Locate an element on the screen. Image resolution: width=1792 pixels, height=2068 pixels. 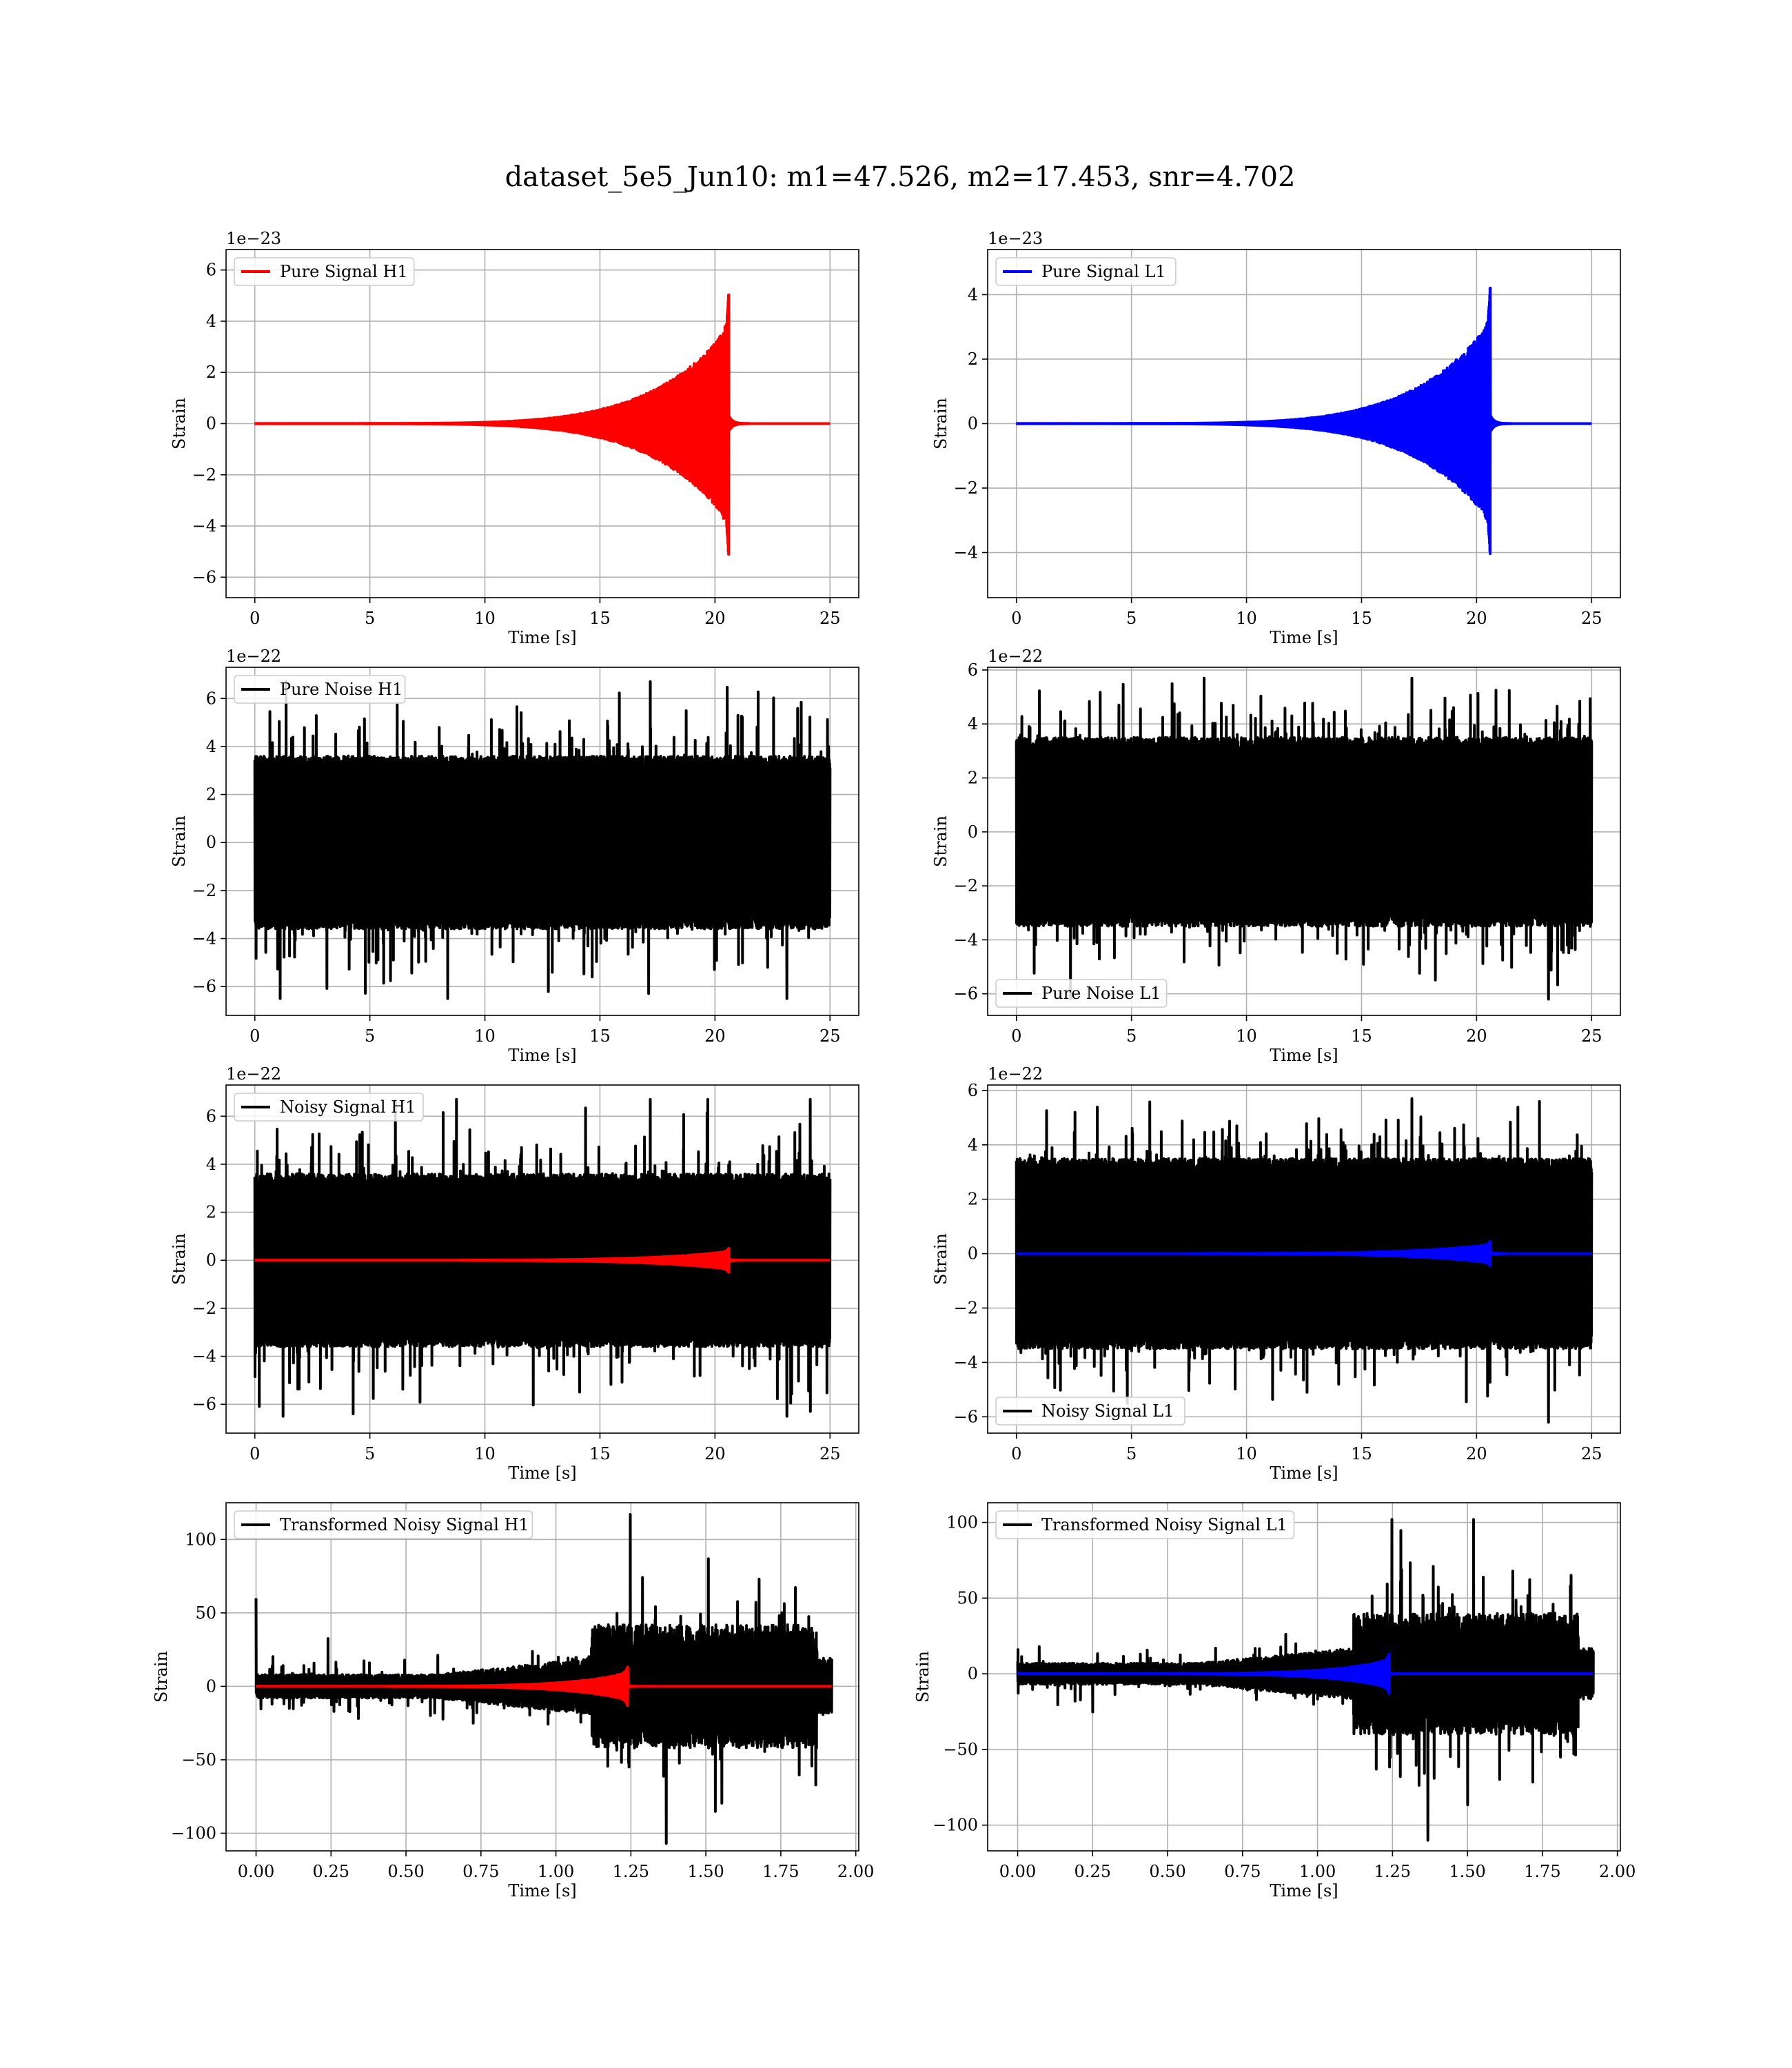
x-tick-label: 0.25 is located at coordinates (331, 1871).